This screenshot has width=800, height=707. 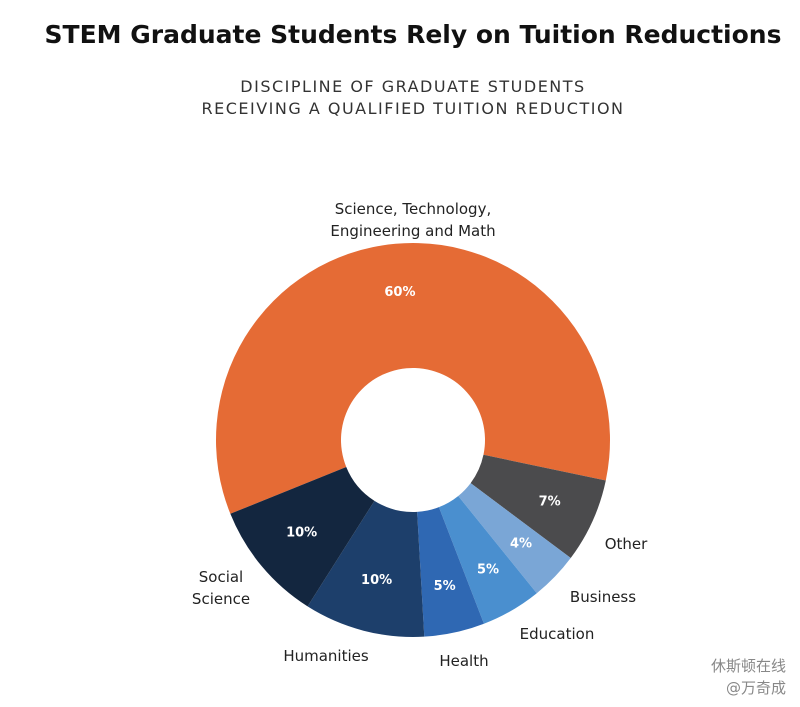 What do you see at coordinates (464, 661) in the screenshot?
I see `category-label: Health` at bounding box center [464, 661].